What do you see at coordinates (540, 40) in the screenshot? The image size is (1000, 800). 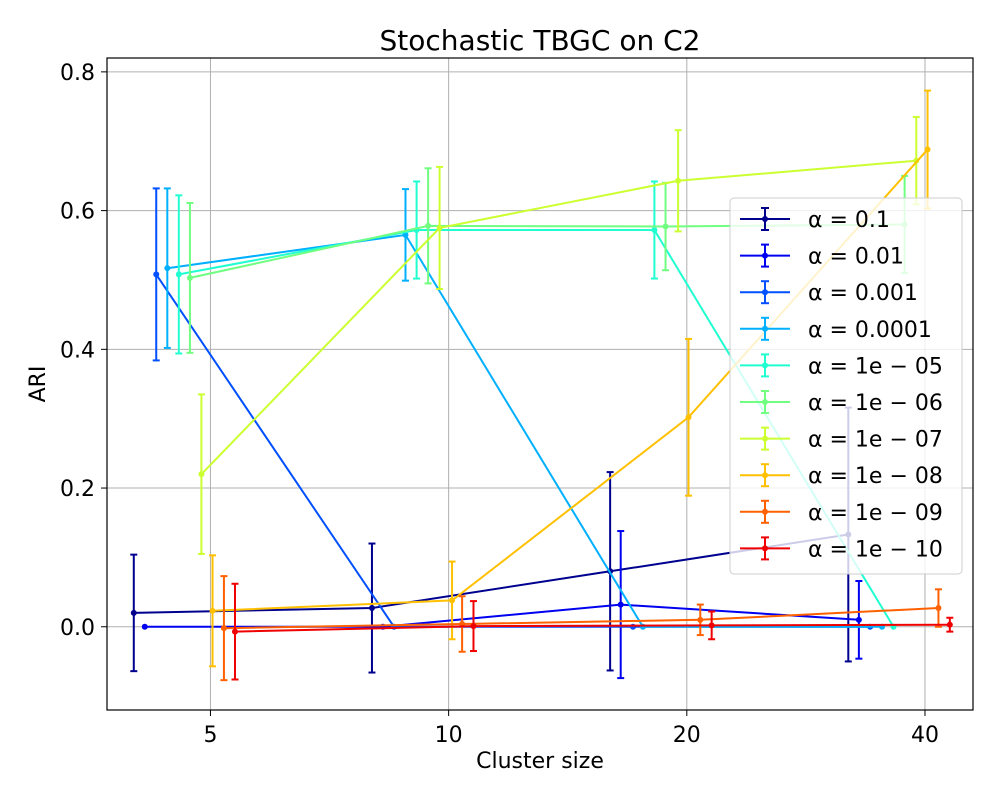 I see `chart-title: Stochastic TBGC on C2` at bounding box center [540, 40].